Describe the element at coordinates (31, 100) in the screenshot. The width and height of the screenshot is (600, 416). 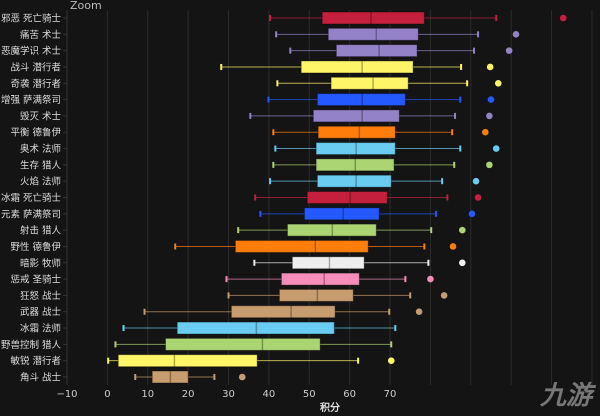
I see `y-tick-label: 增强 萨满祭司` at that location.